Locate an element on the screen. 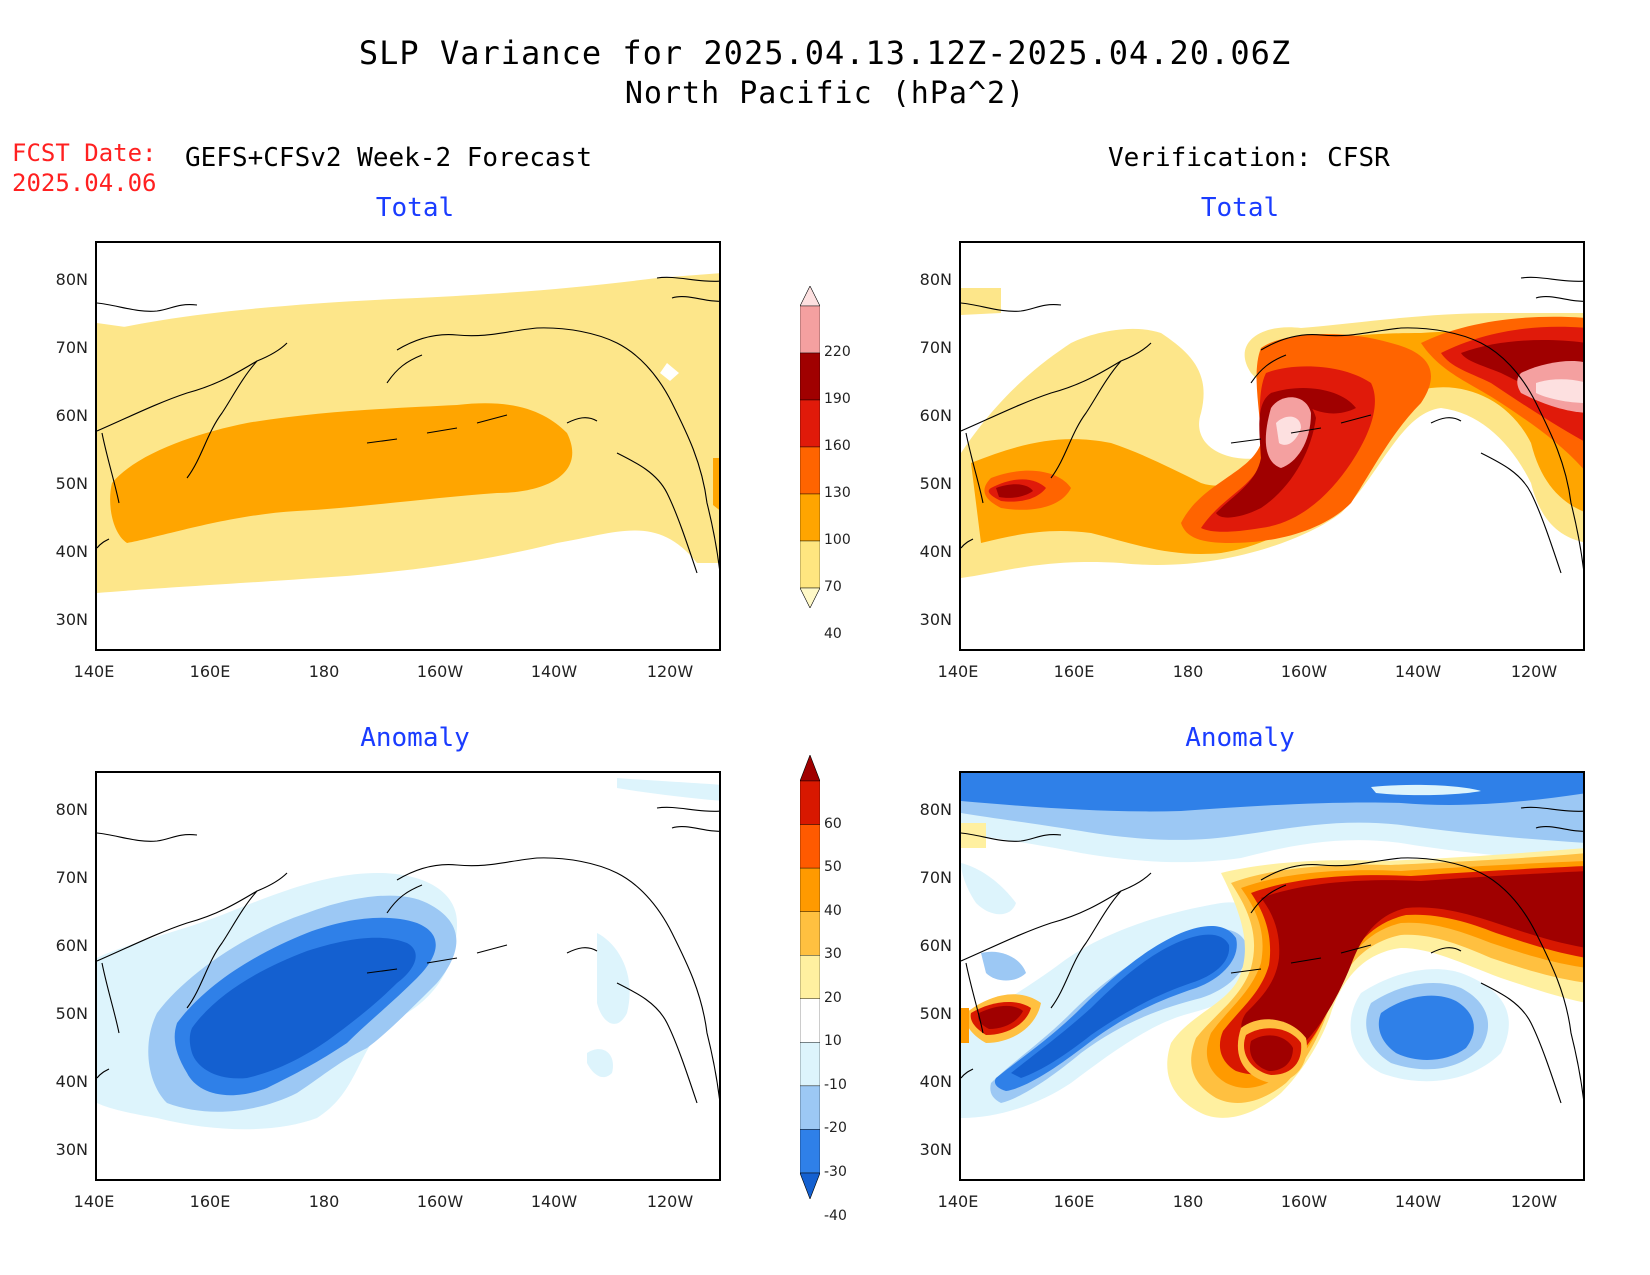 The image size is (1650, 1275). colorbar-level-label: 220 is located at coordinates (837, 352).